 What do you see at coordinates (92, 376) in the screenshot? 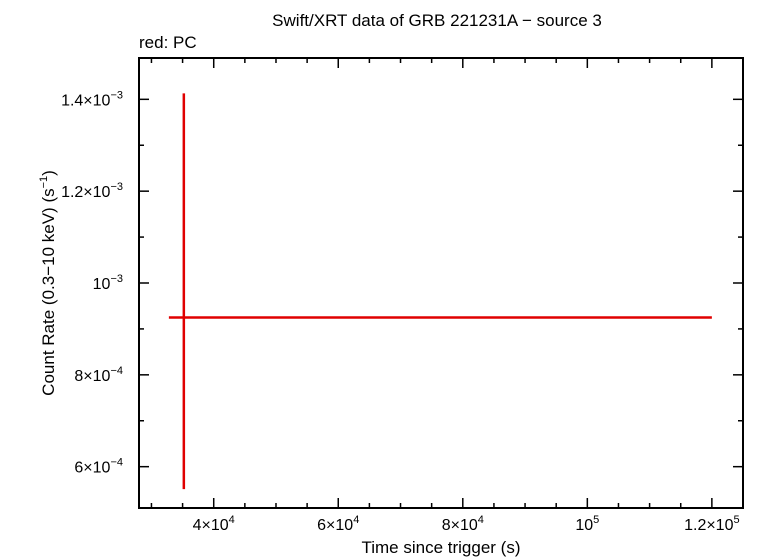
I see `y-tick-mantissa: 8×10` at bounding box center [92, 376].